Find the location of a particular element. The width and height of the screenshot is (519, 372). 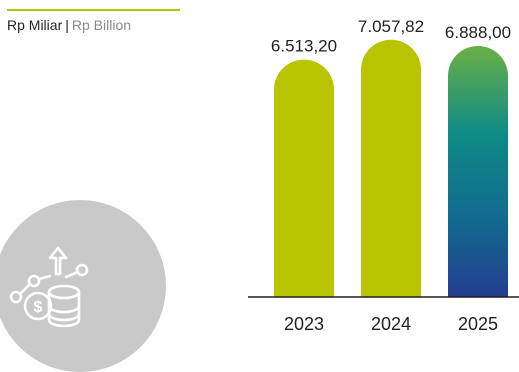

unit-label: Rp Miliar | Rp Billion is located at coordinates (69, 25).